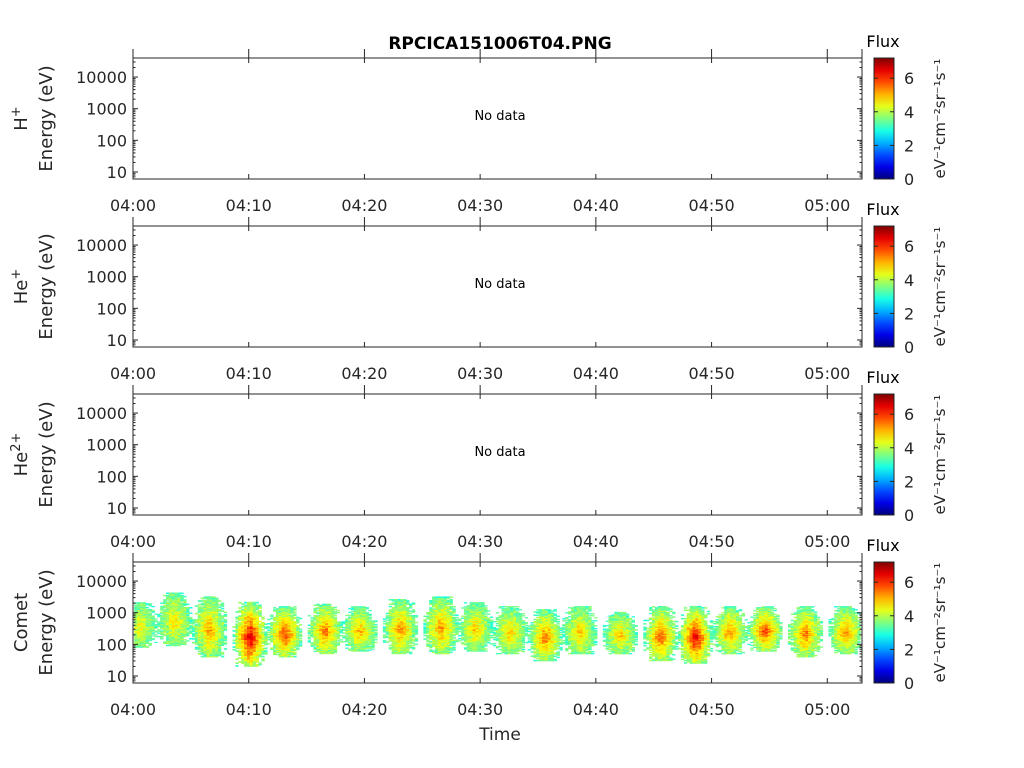 Image resolution: width=1024 pixels, height=768 pixels. I want to click on colorbar-tick-label: 0, so click(909, 515).